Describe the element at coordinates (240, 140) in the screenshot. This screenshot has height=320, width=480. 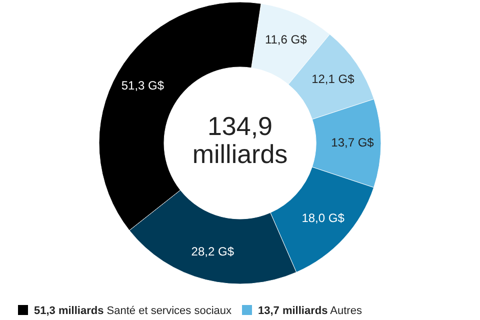
I see `text: 134,9 milliards` at that location.